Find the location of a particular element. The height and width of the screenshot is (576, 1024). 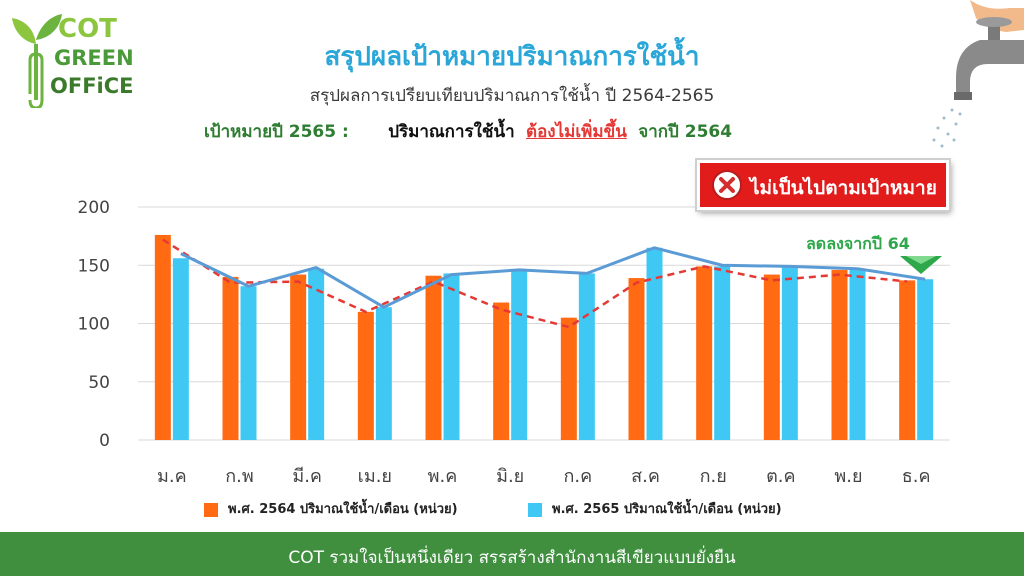

leaf-logo-icon is located at coordinates (37, 62).